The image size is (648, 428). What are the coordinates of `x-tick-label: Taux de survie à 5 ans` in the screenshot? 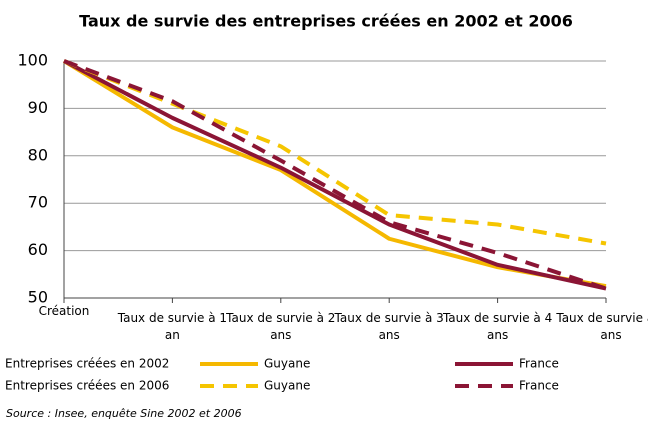 It's located at (602, 326).